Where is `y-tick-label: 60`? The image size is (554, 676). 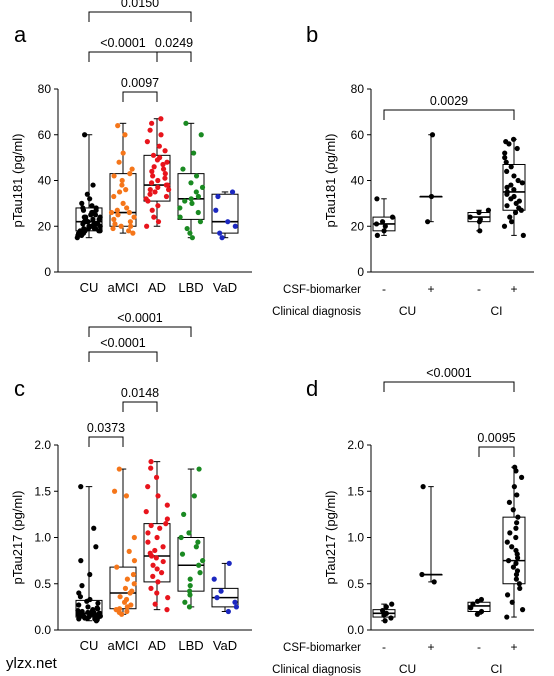
y-tick-label: 60 is located at coordinates (45, 135).